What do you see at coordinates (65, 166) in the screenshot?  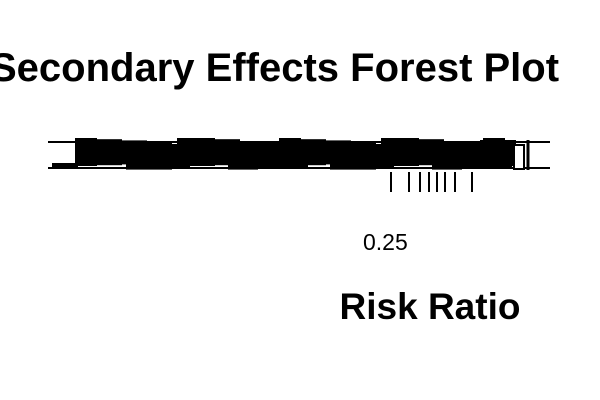 I see `study-label-smudge` at bounding box center [65, 166].